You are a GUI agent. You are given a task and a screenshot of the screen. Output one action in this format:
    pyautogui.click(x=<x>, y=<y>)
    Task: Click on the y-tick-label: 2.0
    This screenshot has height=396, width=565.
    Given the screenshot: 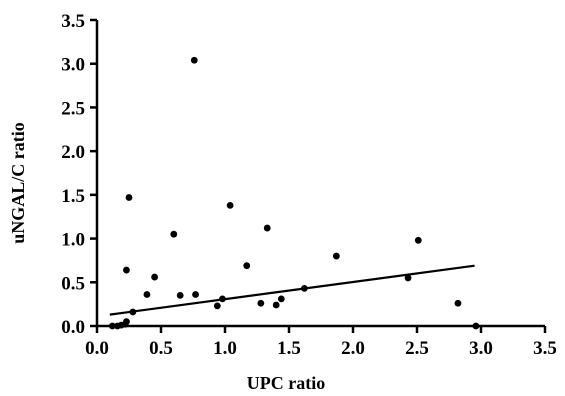 What is the action you would take?
    pyautogui.click(x=73, y=152)
    